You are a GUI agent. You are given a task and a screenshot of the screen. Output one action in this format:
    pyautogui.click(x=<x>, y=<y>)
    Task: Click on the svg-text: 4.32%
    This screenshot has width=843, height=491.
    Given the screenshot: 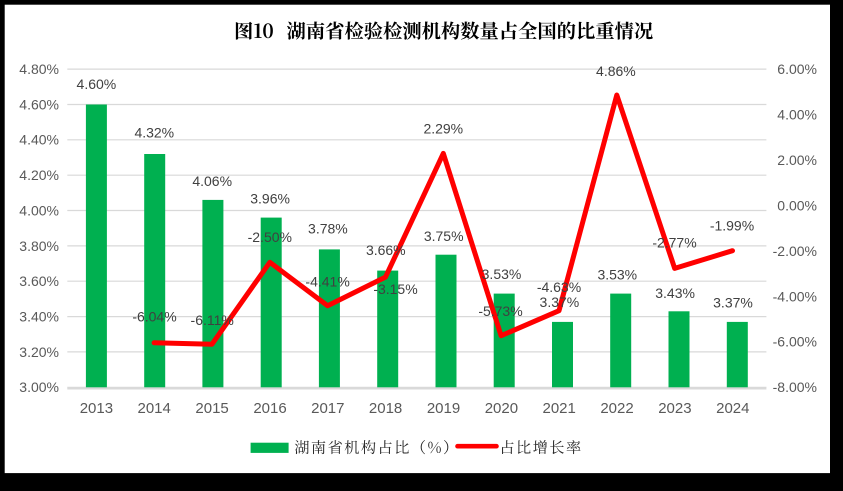 What is the action you would take?
    pyautogui.click(x=154, y=133)
    